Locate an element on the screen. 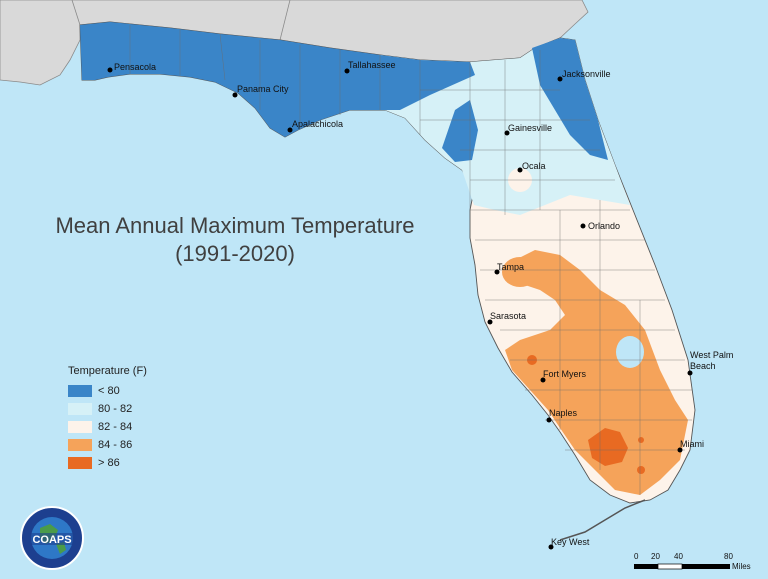 The image size is (768, 579). legend-label: 82 - 84 is located at coordinates (115, 426).